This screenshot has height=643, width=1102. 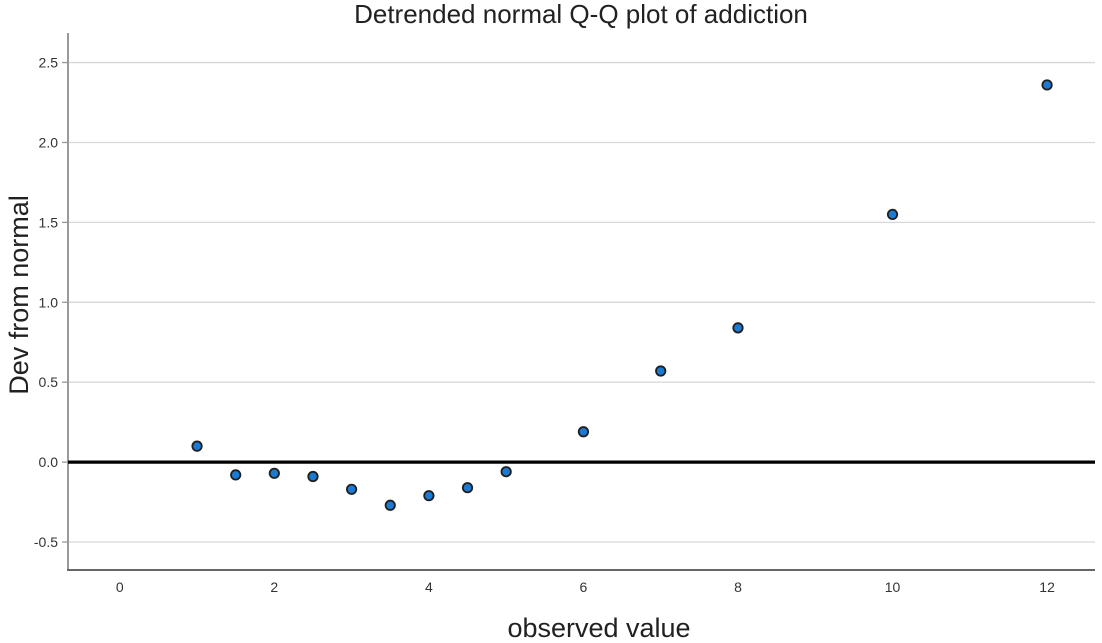 What do you see at coordinates (738, 587) in the screenshot?
I see `x-tick-label: 8` at bounding box center [738, 587].